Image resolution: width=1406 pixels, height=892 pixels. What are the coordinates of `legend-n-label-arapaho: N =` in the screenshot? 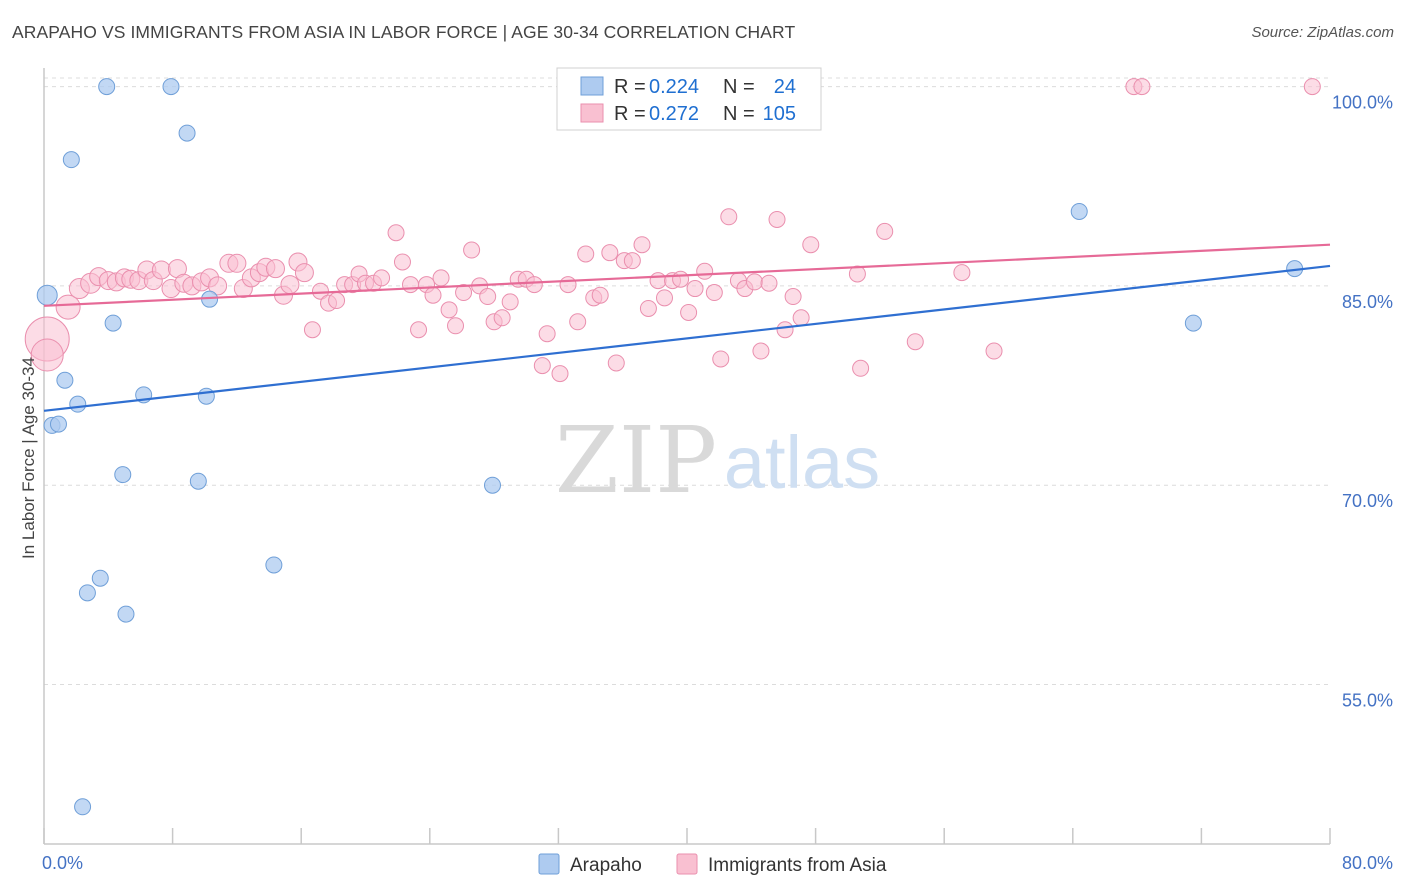 It's located at (739, 87).